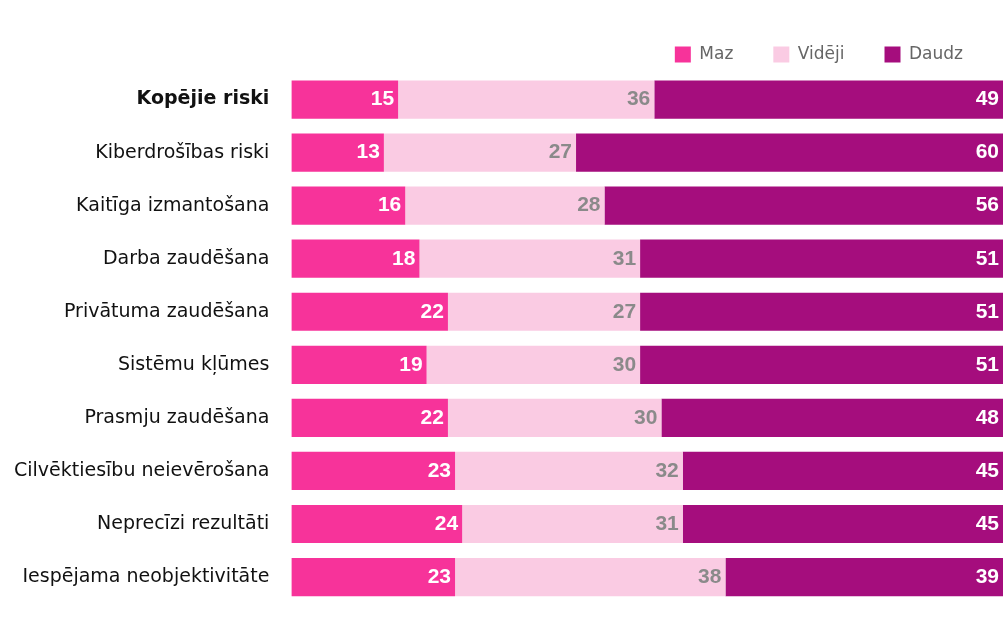  Describe the element at coordinates (987, 416) in the screenshot. I see `data-label: 48` at that location.